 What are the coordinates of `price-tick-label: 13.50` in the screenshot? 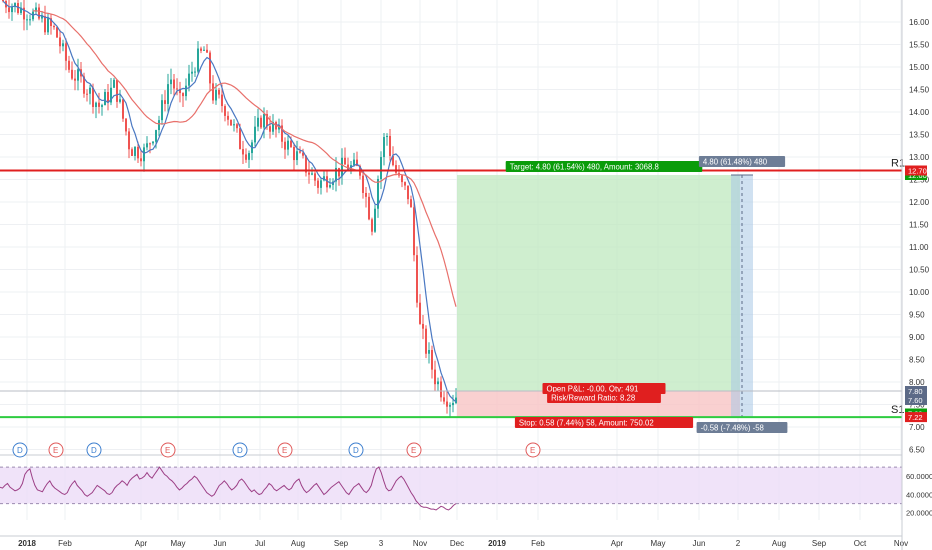 It's located at (919, 135).